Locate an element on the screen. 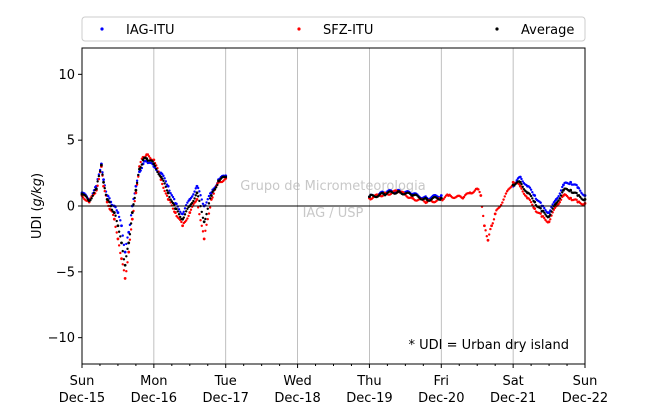 Image resolution: width=650 pixels, height=409 pixels. y-axis-label-suffix: ) is located at coordinates (37, 175).